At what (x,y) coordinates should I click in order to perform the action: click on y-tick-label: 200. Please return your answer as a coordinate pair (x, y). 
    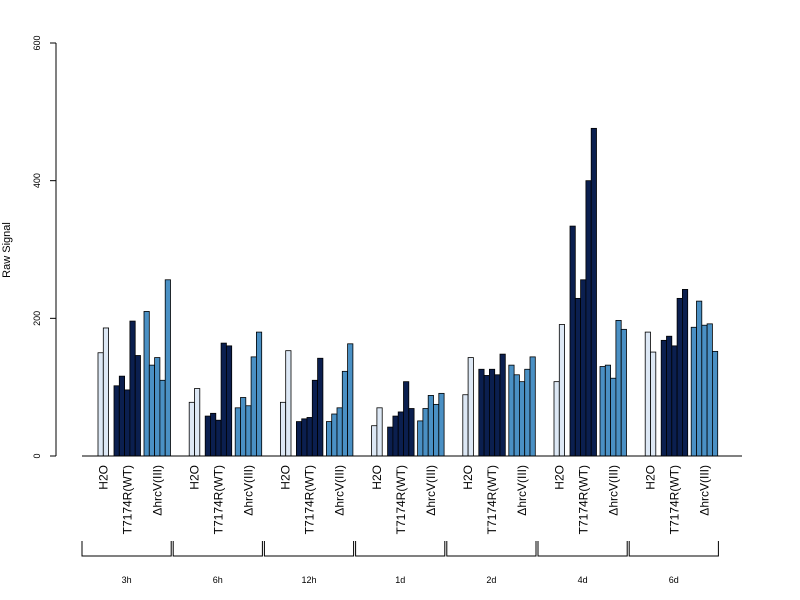
    Looking at the image, I should click on (37, 318).